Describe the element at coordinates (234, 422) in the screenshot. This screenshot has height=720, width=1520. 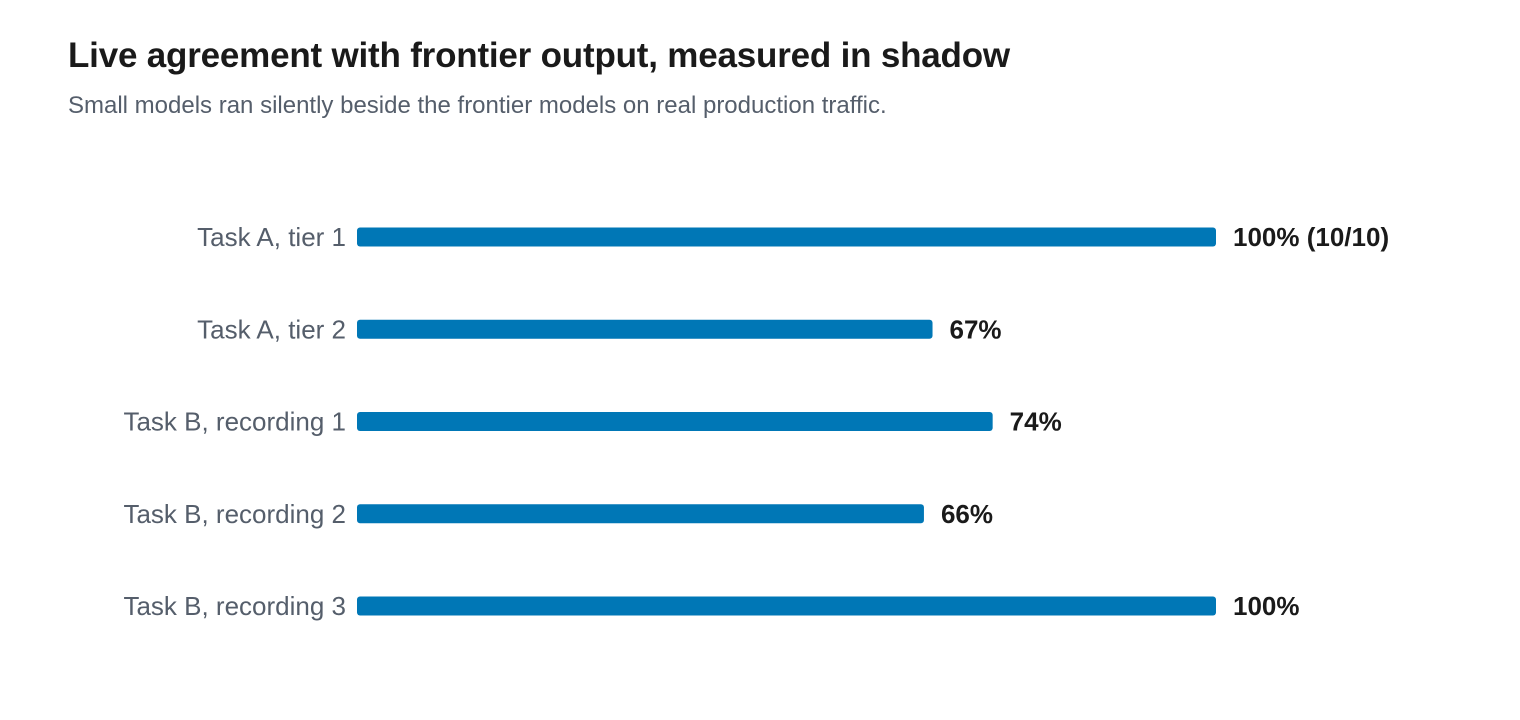
I see `category-label: Task B, recording 1` at that location.